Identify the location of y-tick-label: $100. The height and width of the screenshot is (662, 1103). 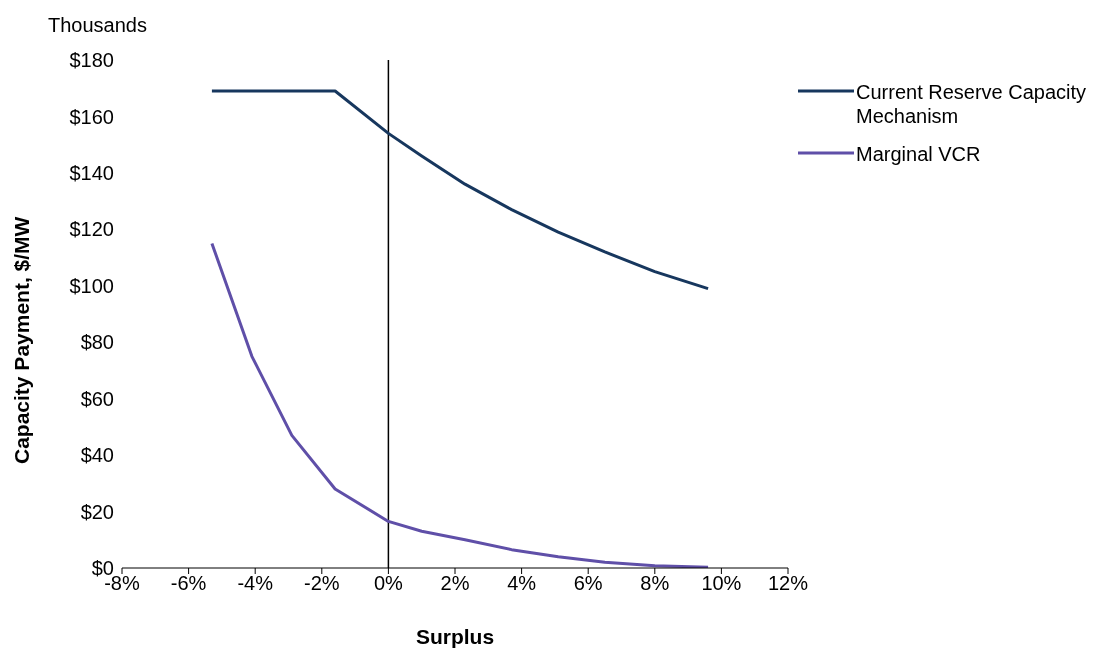
(91, 285).